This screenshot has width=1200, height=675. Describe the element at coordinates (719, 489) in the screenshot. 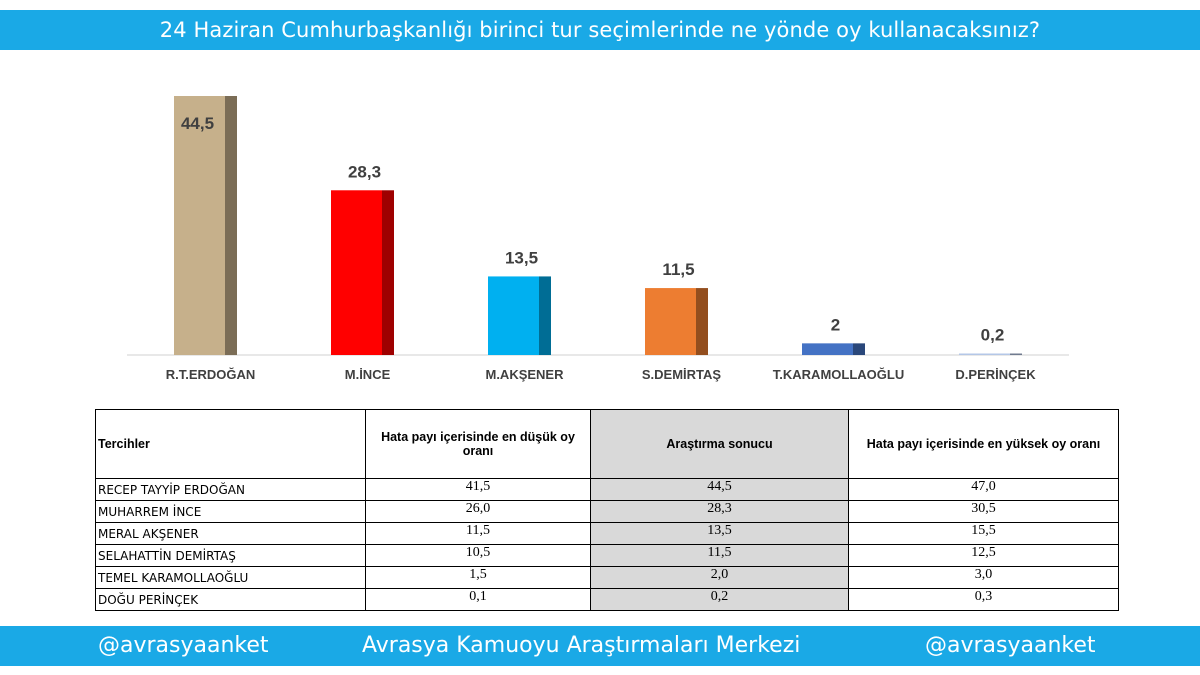

I see `table-cell-result: 44,5` at that location.